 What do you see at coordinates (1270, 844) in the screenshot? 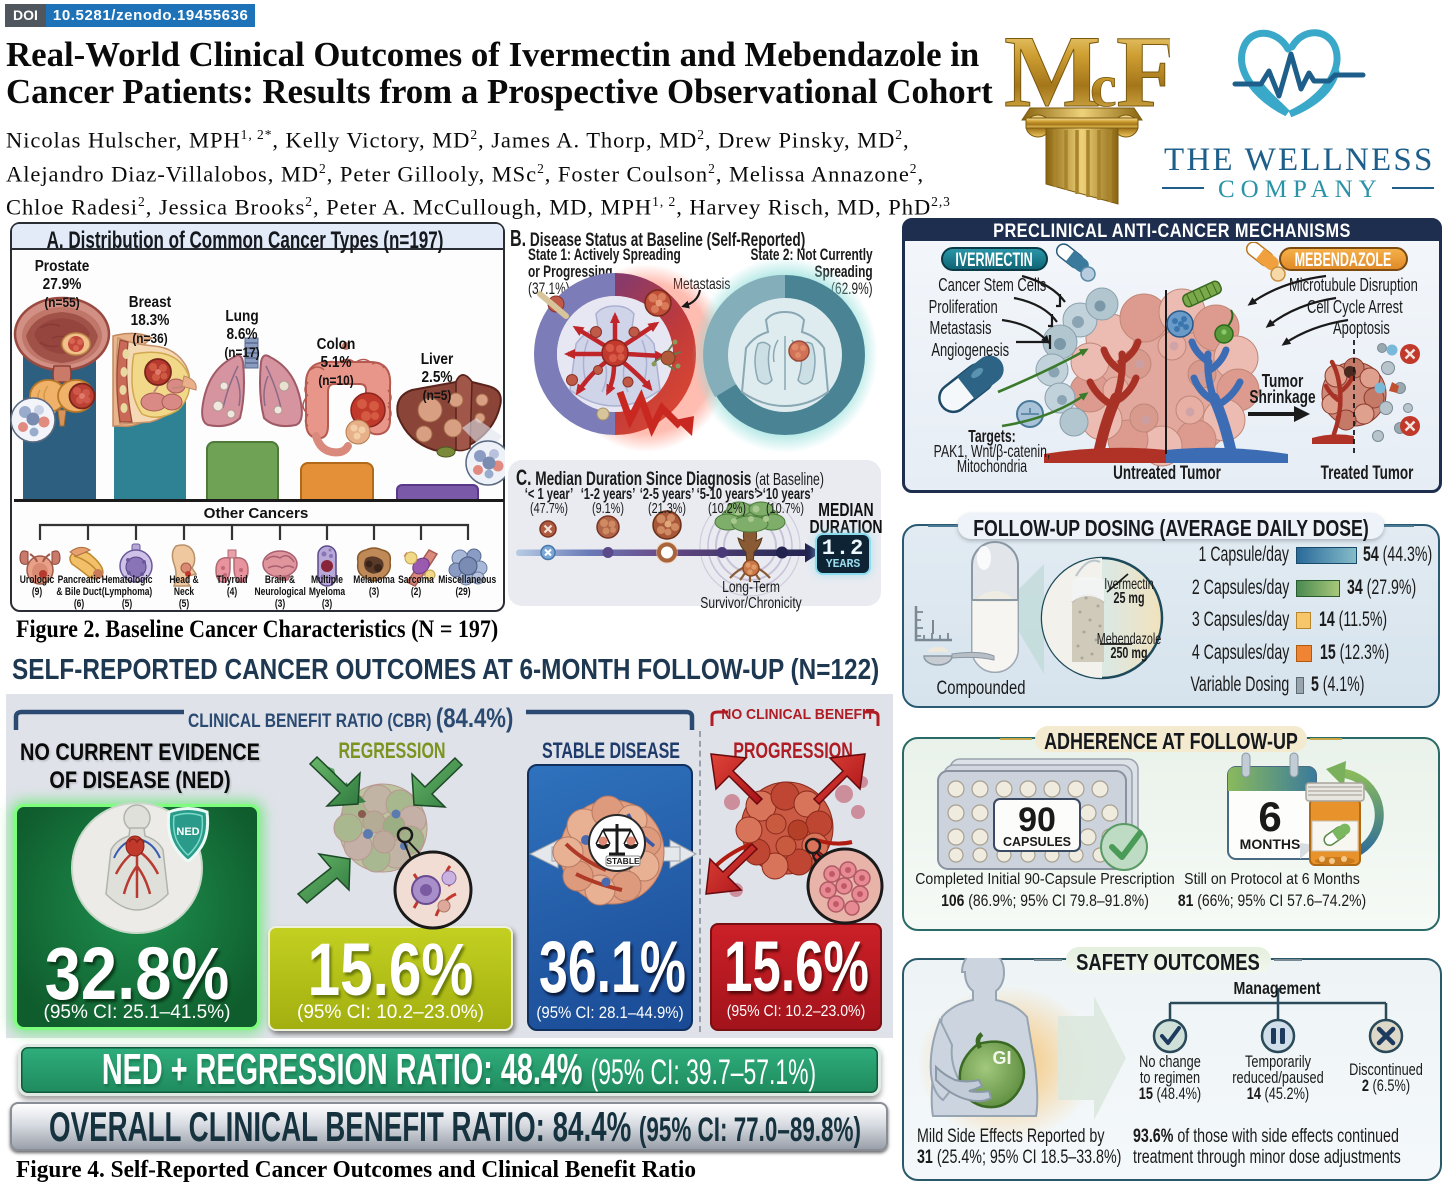
I see `svg-text: MONTHS` at bounding box center [1270, 844].